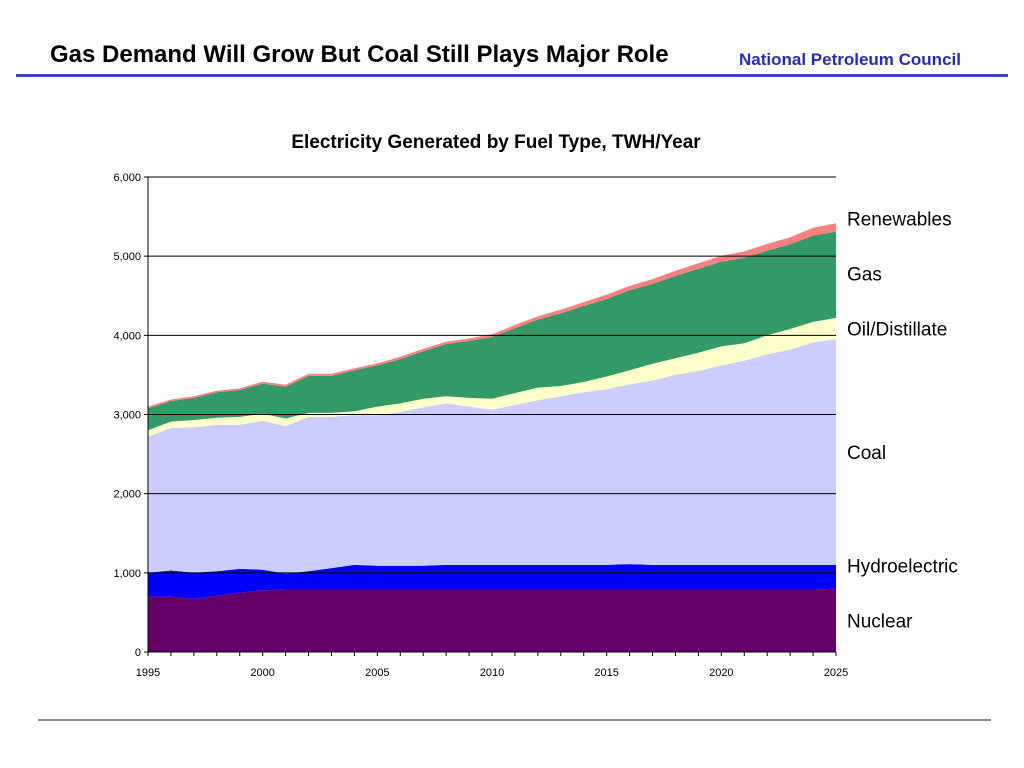 Image resolution: width=1024 pixels, height=768 pixels. What do you see at coordinates (850, 59) in the screenshot?
I see `organization-name: National Petroleum Council` at bounding box center [850, 59].